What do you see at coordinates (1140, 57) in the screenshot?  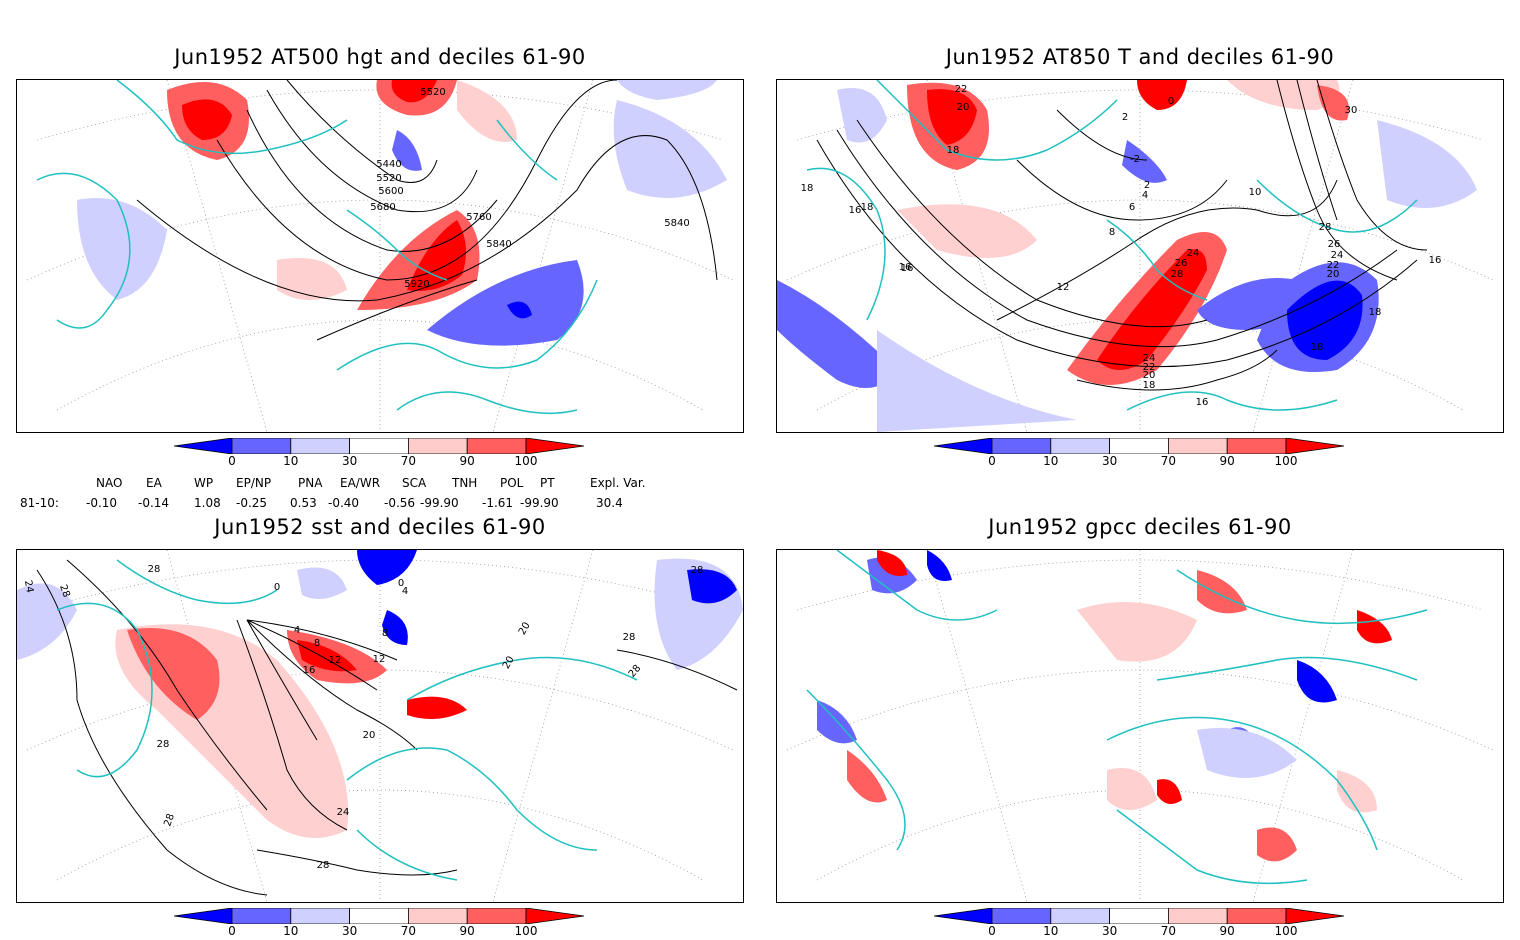 I see `panel-title-t850: Jun1952 AT850 T and deciles 61-90` at bounding box center [1140, 57].